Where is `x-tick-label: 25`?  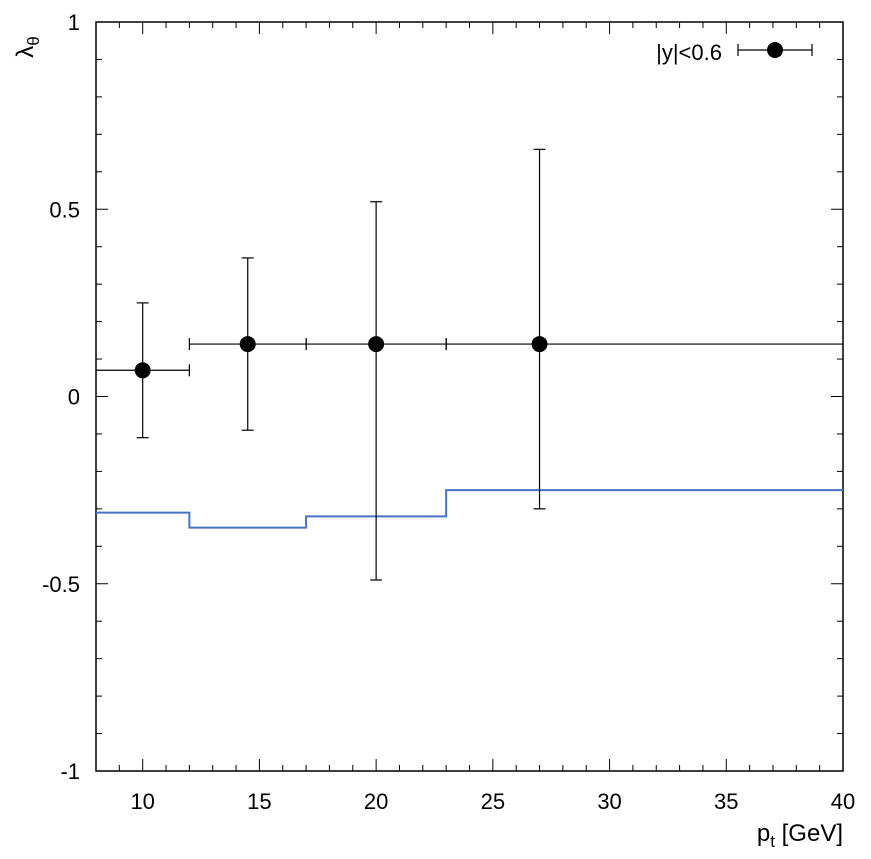 x-tick-label: 25 is located at coordinates (493, 801).